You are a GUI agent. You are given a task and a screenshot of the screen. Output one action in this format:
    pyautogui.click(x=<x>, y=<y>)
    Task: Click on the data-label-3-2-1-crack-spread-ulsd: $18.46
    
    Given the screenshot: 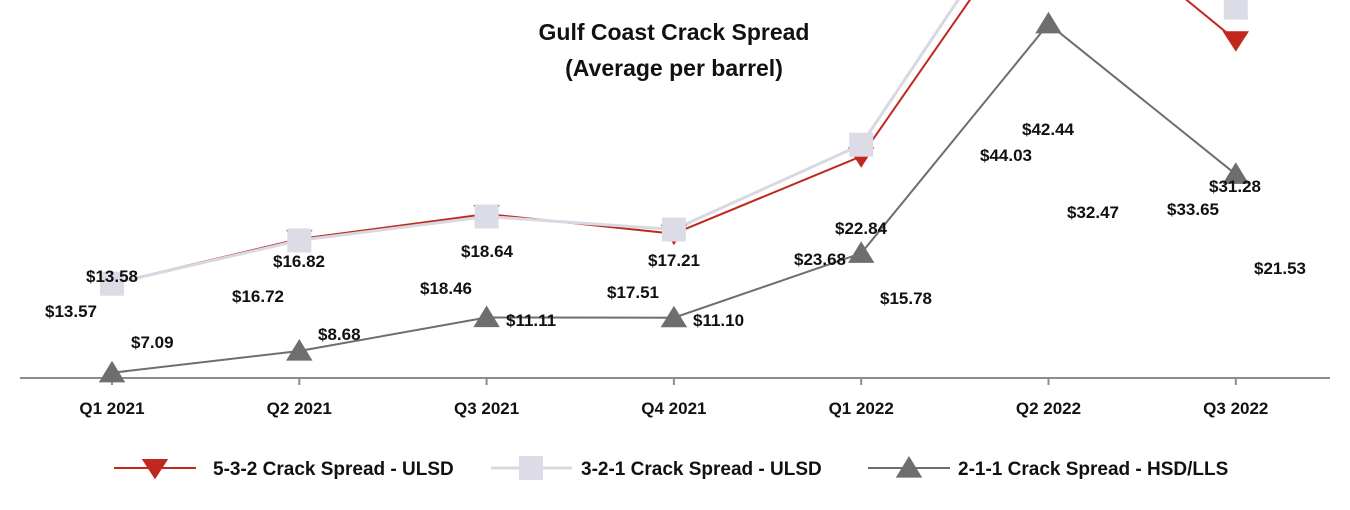 What is the action you would take?
    pyautogui.click(x=446, y=288)
    